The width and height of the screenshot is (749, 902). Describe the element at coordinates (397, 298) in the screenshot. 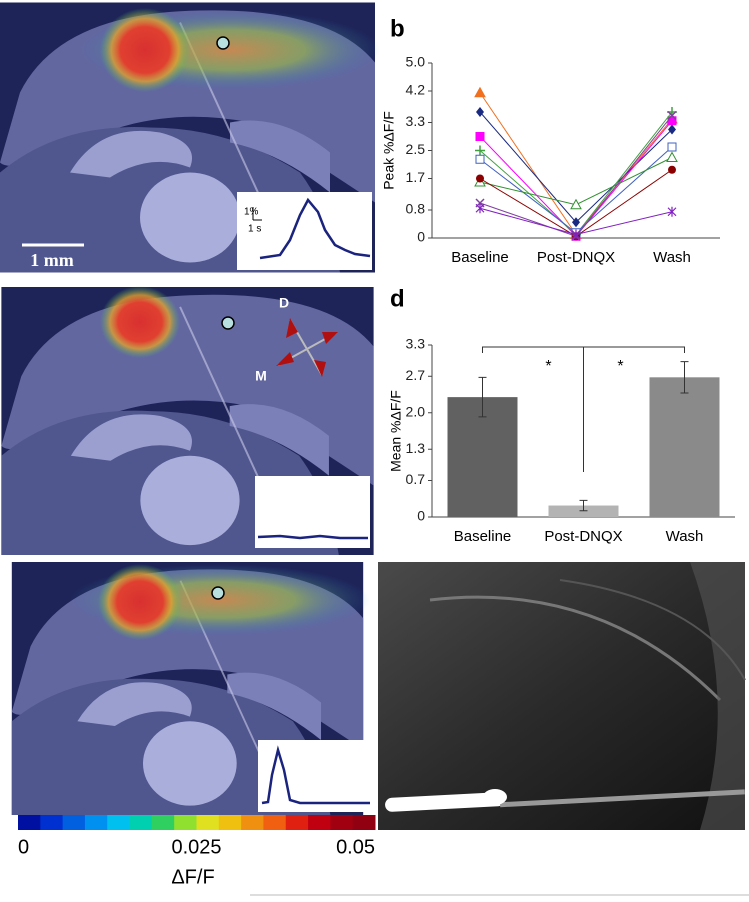

I see `panel-label: d` at that location.